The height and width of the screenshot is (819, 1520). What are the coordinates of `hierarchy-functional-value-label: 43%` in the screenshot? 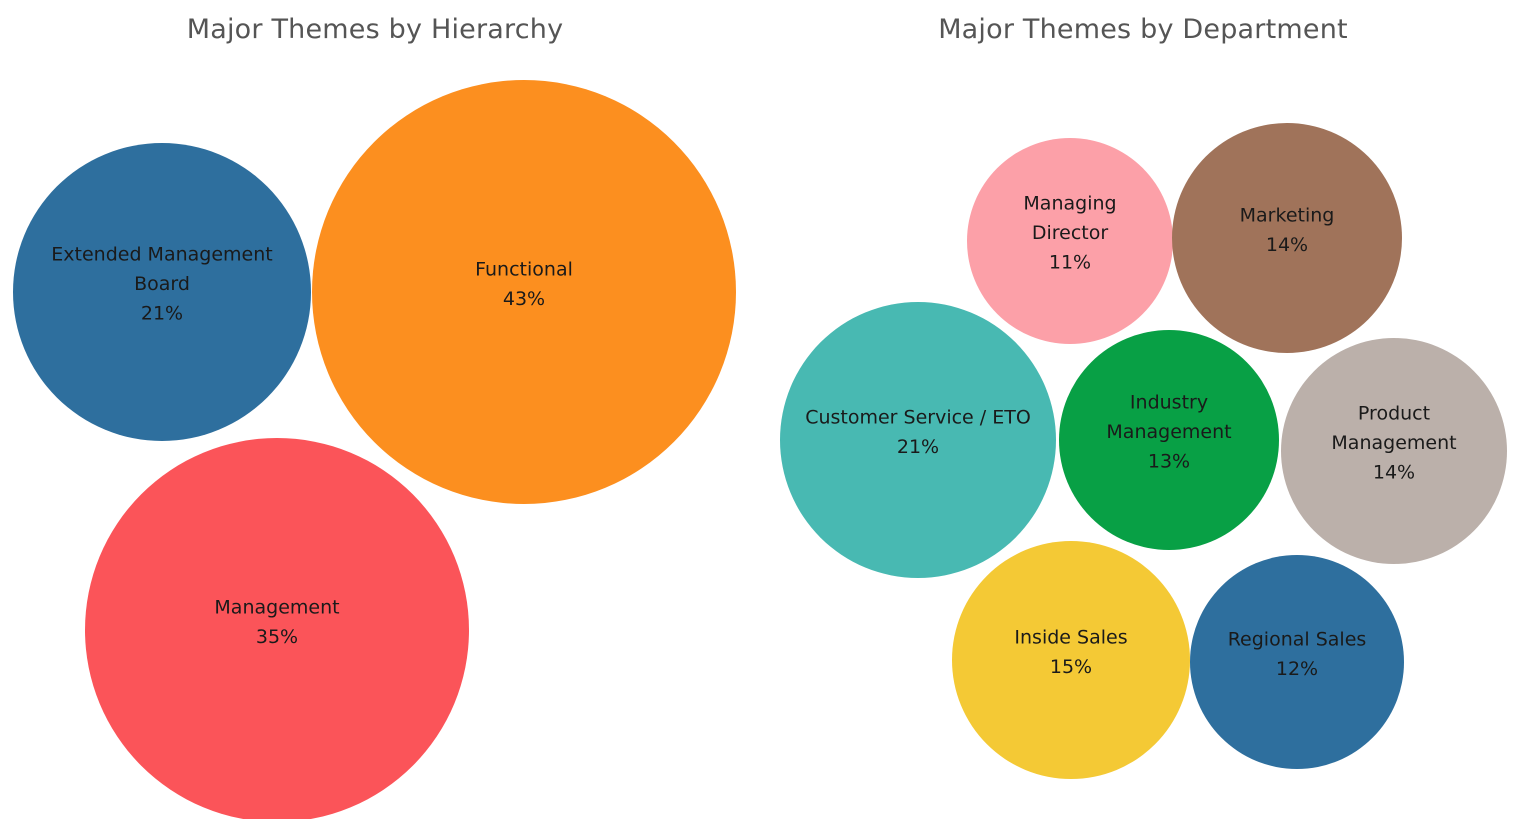 It's located at (524, 299).